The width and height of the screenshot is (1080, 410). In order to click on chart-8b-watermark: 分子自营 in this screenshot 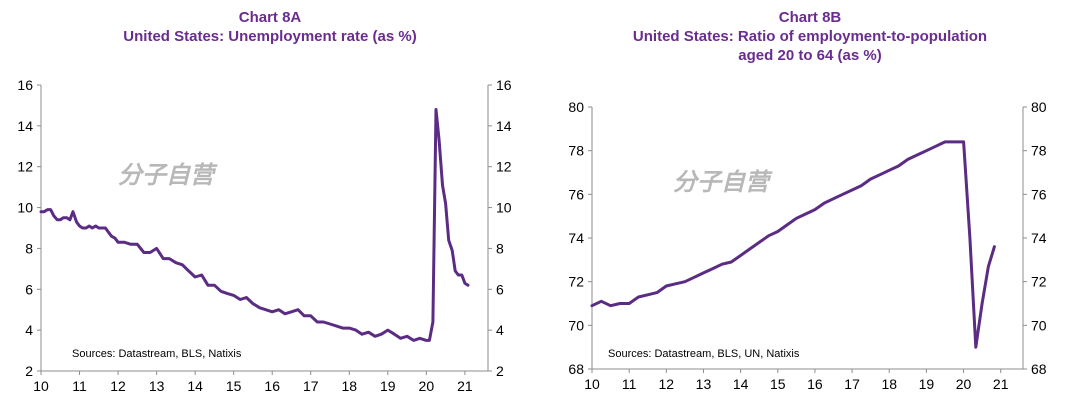, I will do `click(723, 182)`.